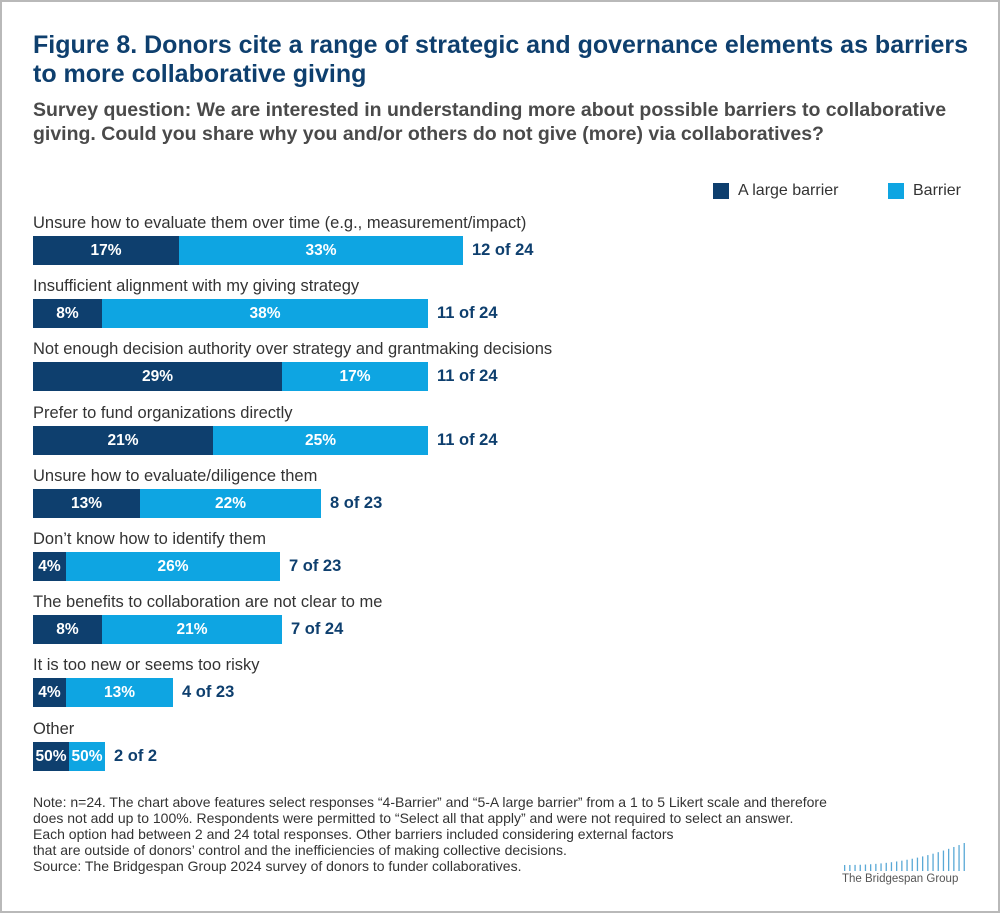  Describe the element at coordinates (119, 692) in the screenshot. I see `bar-barrier: 13%` at that location.